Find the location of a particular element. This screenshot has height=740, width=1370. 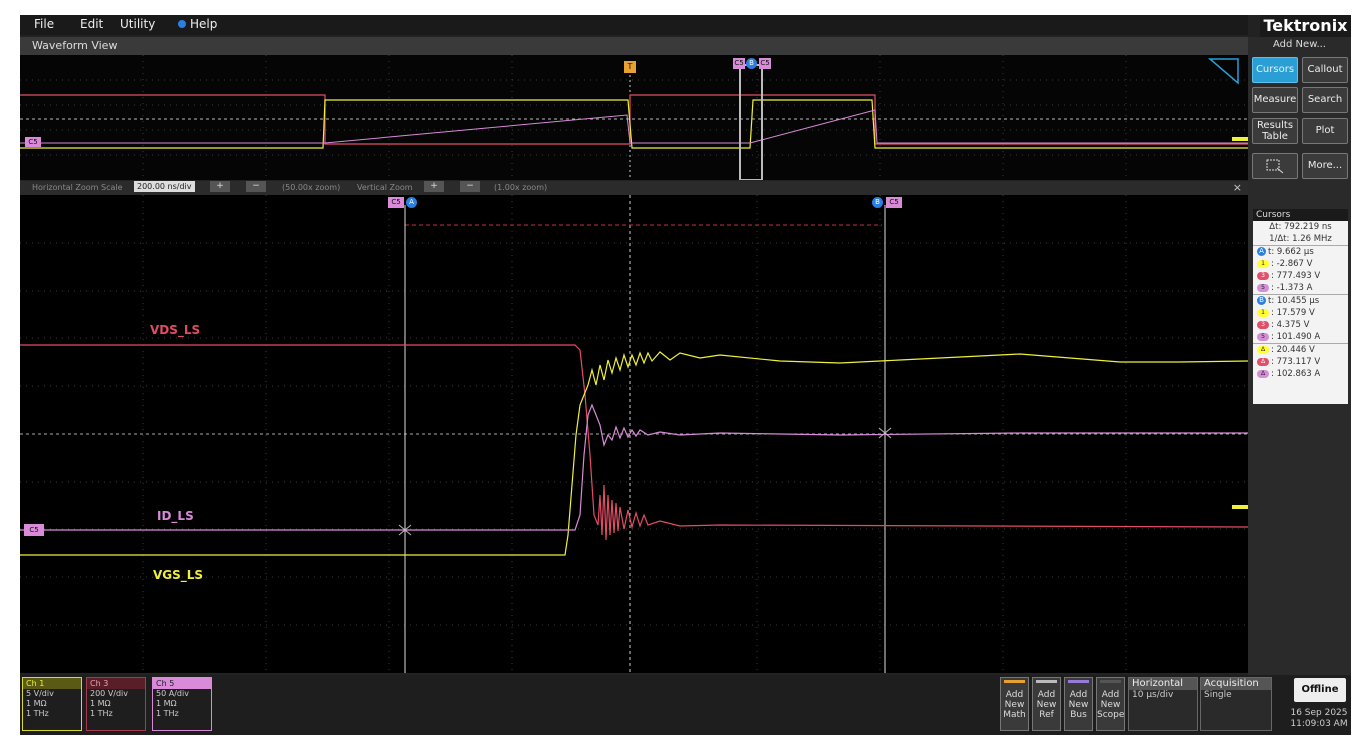

main-ch1-level-icon is located at coordinates (1240, 507).